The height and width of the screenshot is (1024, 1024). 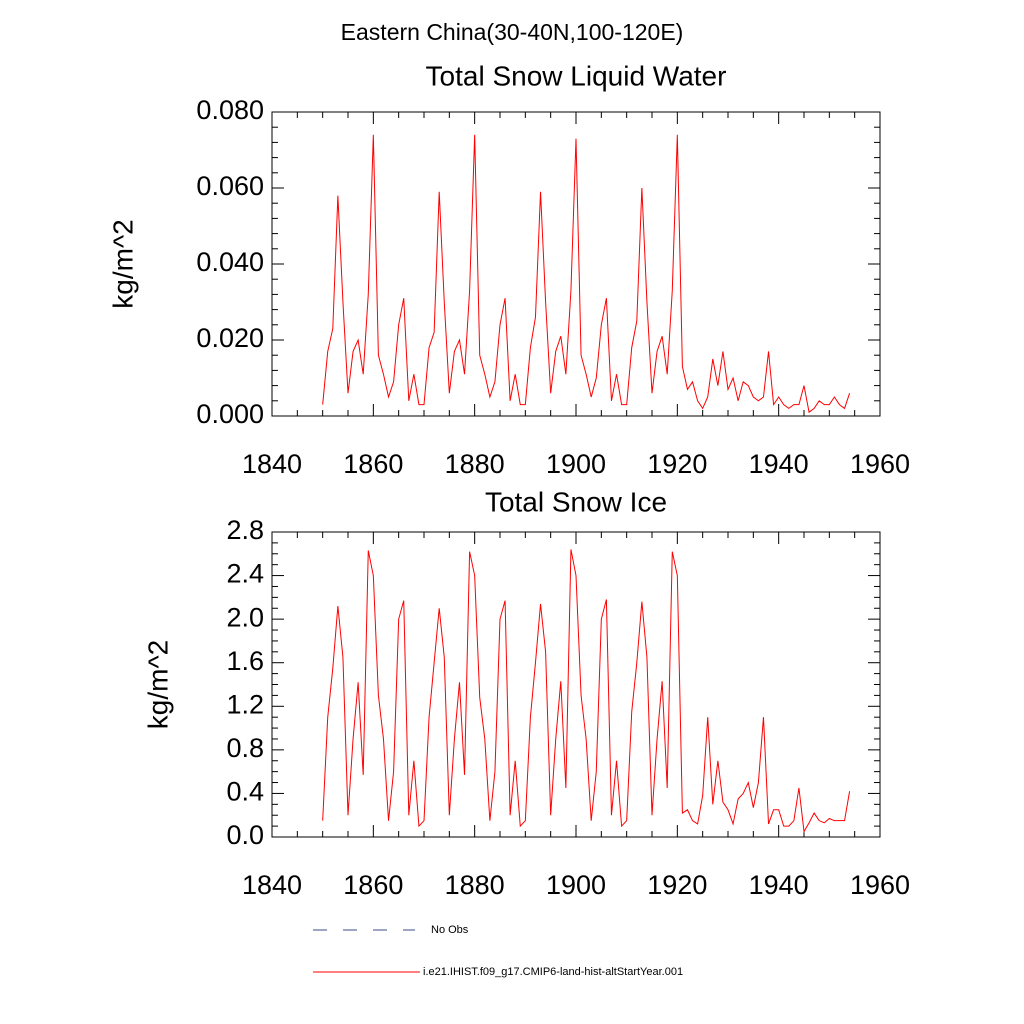 What do you see at coordinates (450, 930) in the screenshot?
I see `legend-label: No Obs` at bounding box center [450, 930].